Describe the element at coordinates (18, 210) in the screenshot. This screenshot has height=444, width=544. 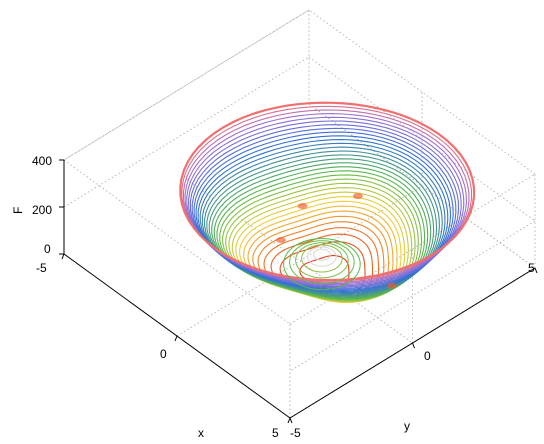
I see `z-axis-label: F` at that location.